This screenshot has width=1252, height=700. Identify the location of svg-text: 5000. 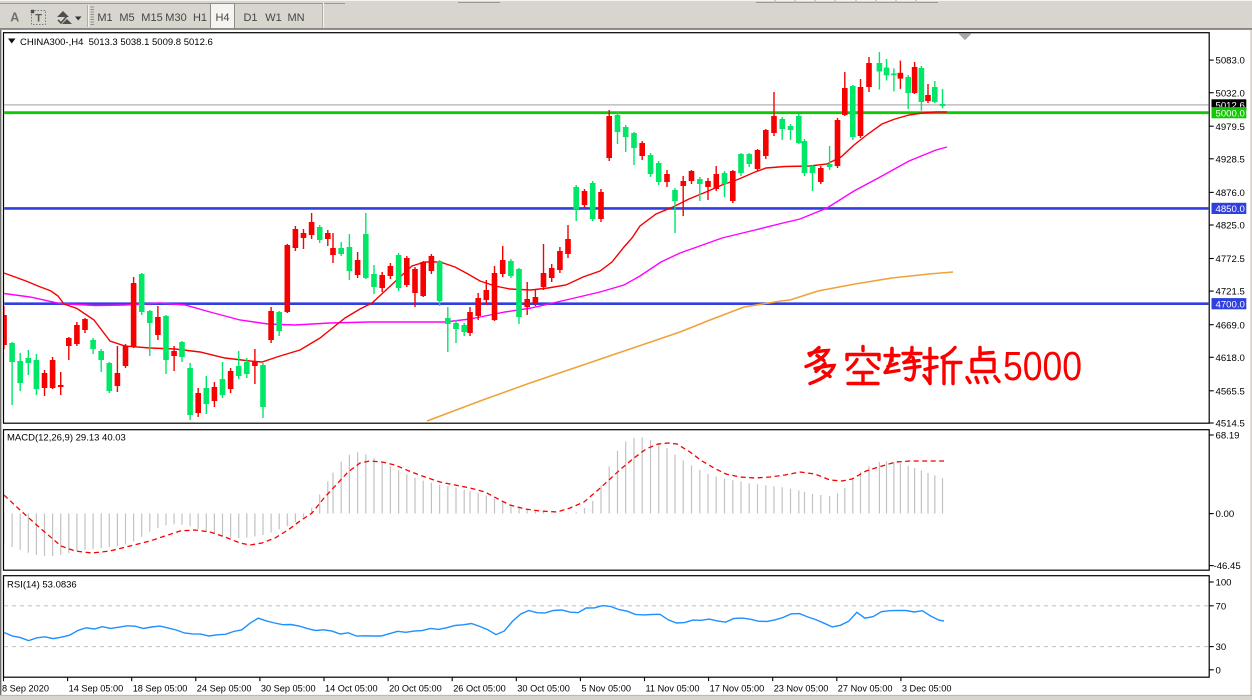
(1042, 366).